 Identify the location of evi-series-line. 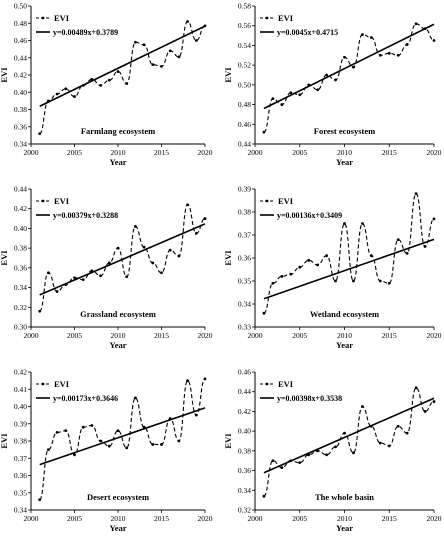
(349, 442).